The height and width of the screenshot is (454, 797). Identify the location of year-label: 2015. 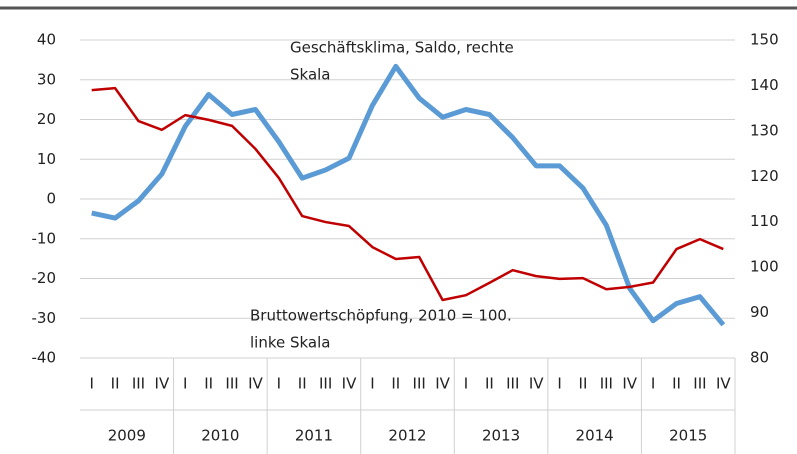
(688, 436).